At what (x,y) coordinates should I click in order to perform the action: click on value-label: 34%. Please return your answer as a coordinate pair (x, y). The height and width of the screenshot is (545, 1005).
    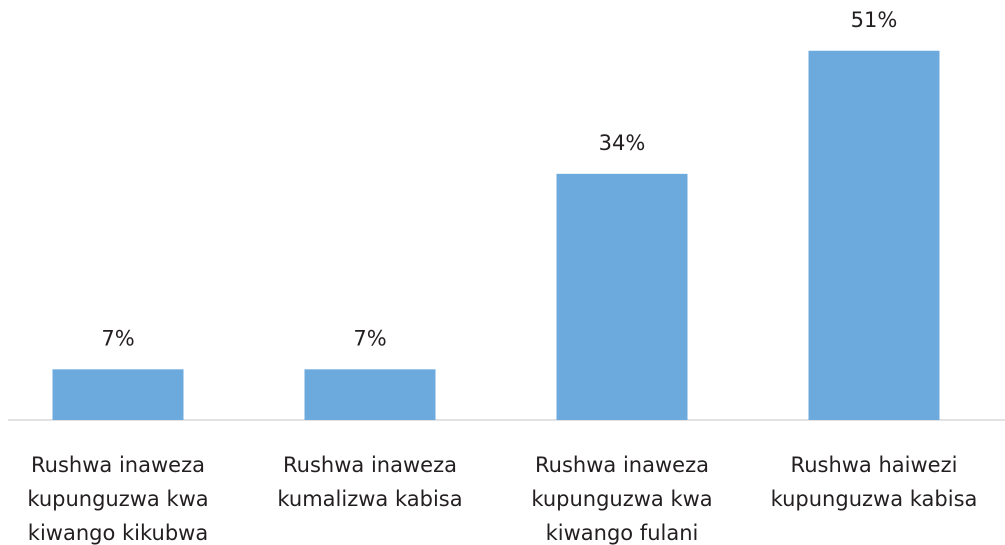
    Looking at the image, I should click on (622, 143).